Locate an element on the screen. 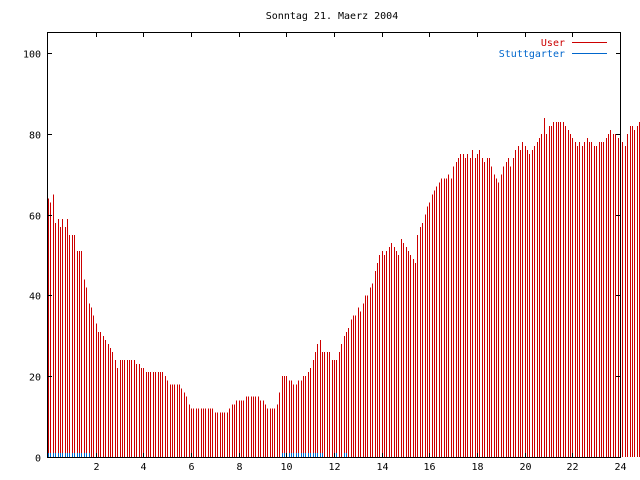 The width and height of the screenshot is (640, 480). legend-label: Stuttgarter is located at coordinates (532, 54).